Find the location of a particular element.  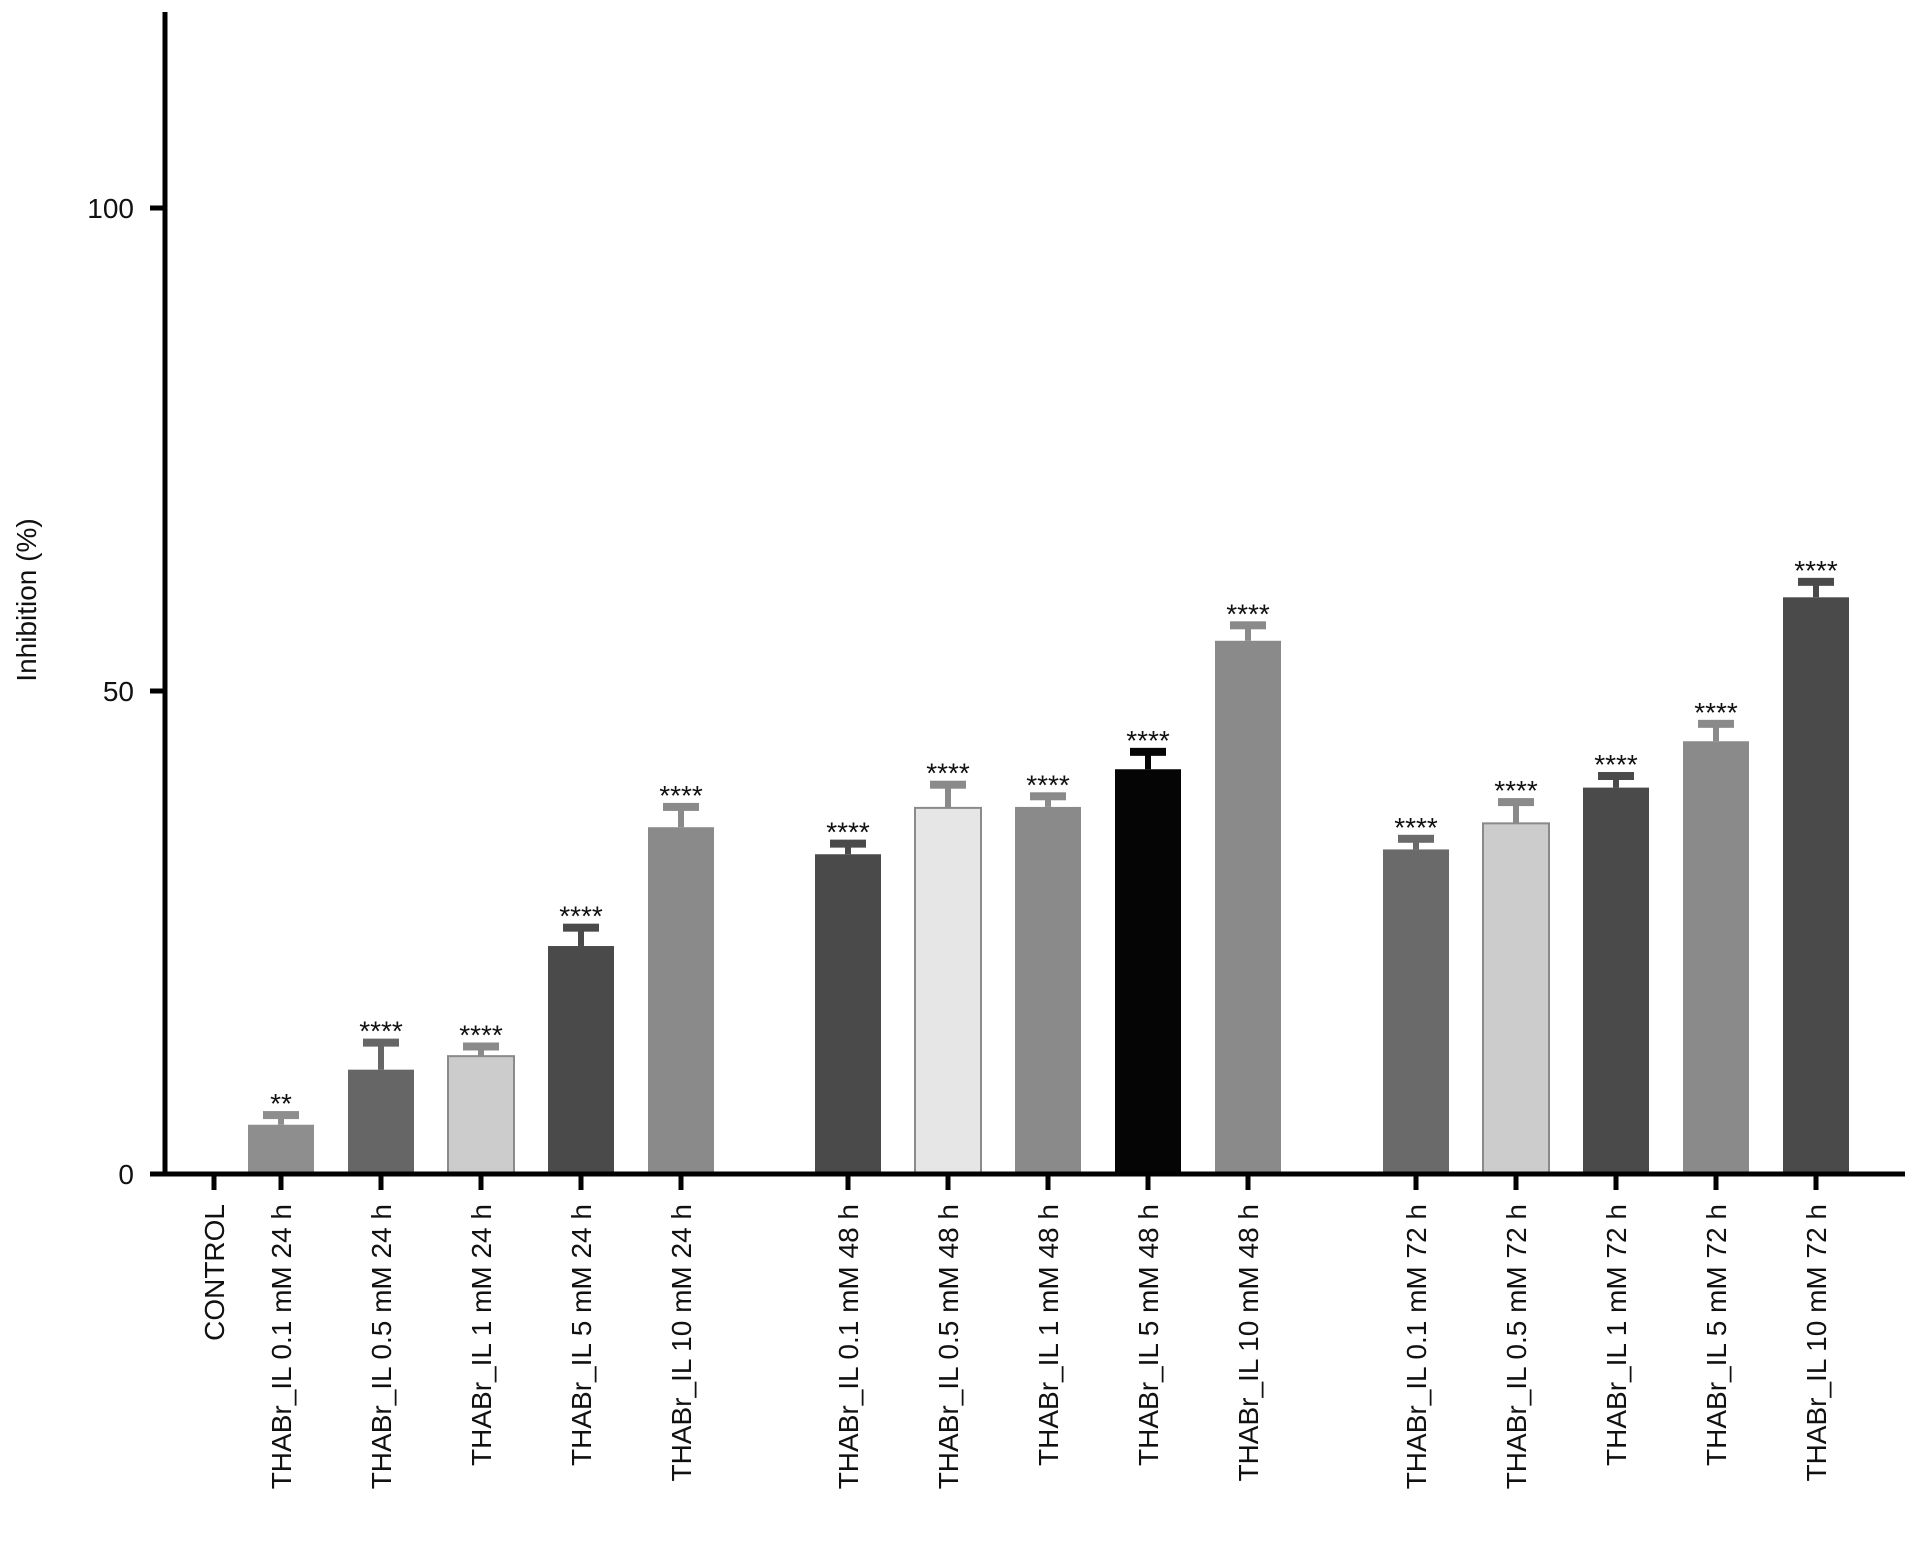

category-label: THABr_IL 10 mM 24 h is located at coordinates (681, 1343).